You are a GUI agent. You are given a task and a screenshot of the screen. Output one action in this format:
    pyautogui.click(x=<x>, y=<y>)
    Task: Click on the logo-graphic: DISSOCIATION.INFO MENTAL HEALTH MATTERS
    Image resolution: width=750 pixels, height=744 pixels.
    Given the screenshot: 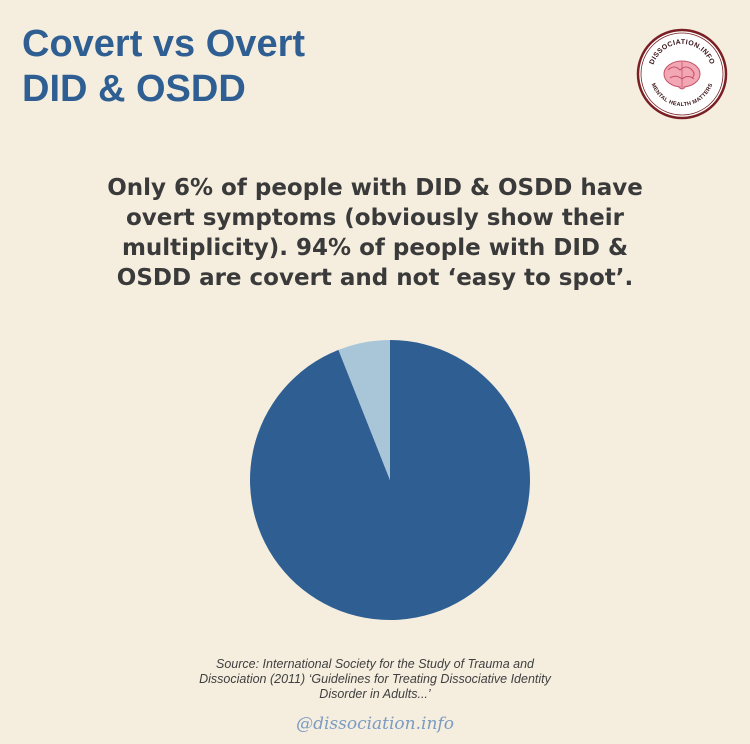 What is the action you would take?
    pyautogui.click(x=682, y=74)
    